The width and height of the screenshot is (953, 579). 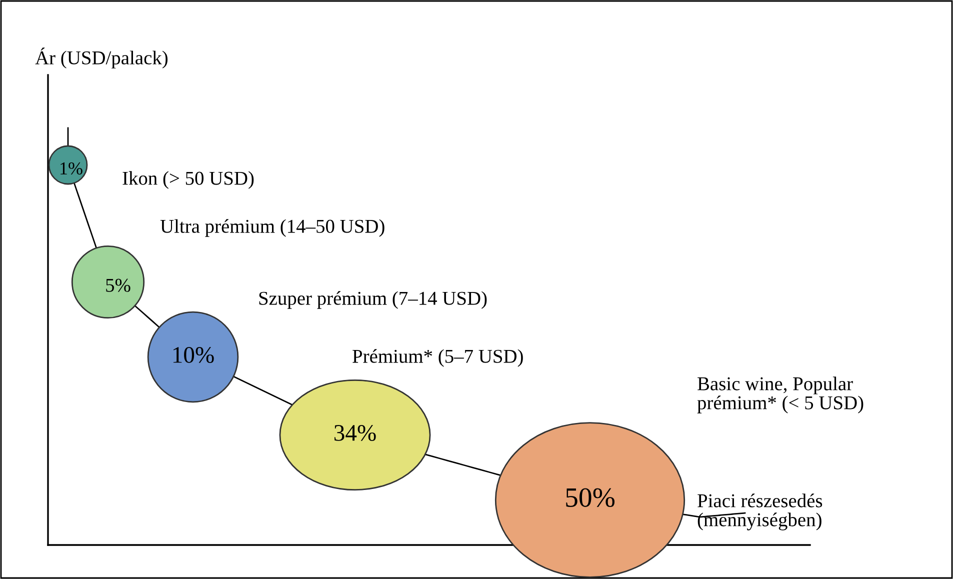 What do you see at coordinates (272, 228) in the screenshot?
I see `category-label: Ultra prémium (14–50 USD)` at bounding box center [272, 228].